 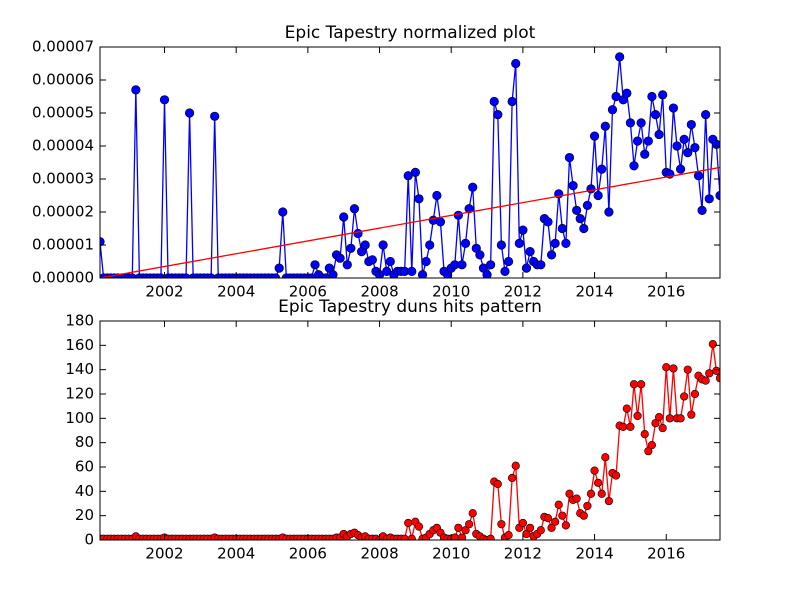 I want to click on y-tick-label: 0.00000, so click(x=63, y=278).